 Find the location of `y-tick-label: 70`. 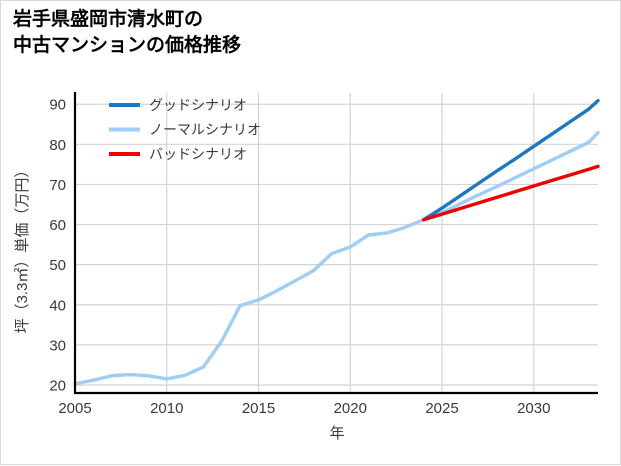

y-tick-label: 70 is located at coordinates (57, 185).